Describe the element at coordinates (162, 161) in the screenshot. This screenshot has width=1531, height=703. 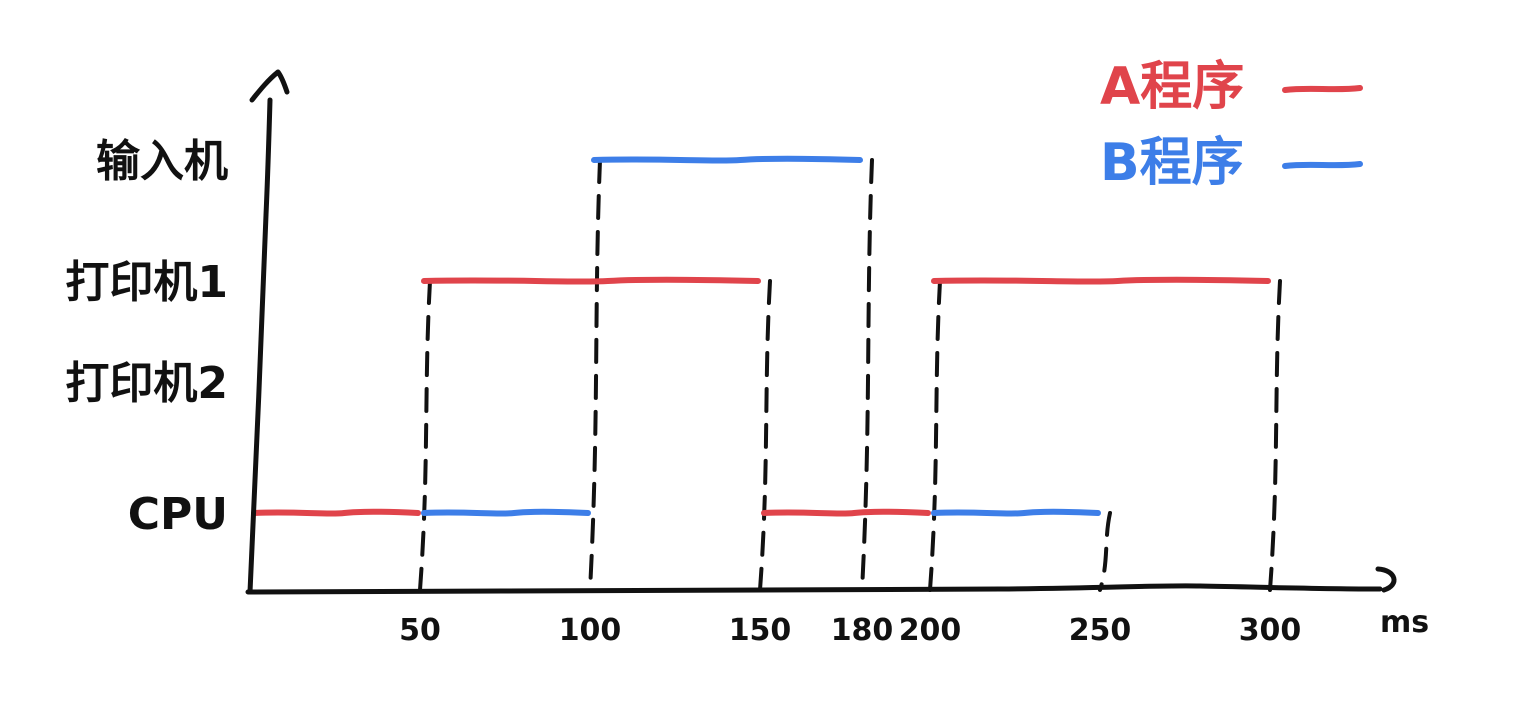
I see `y-label-0: 输入机` at that location.